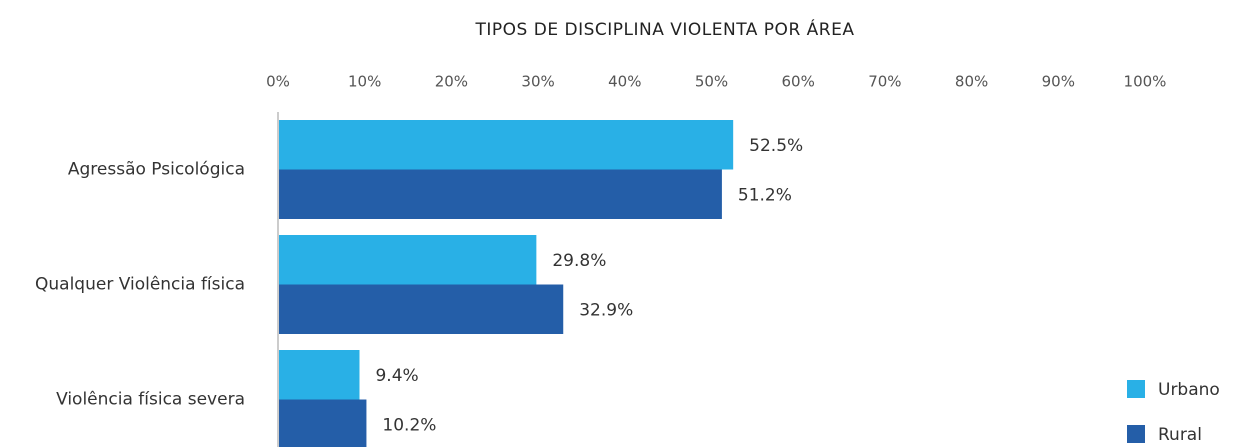 This screenshot has width=1233, height=447. What do you see at coordinates (624, 82) in the screenshot?
I see `x-tick-label: 40%` at bounding box center [624, 82].